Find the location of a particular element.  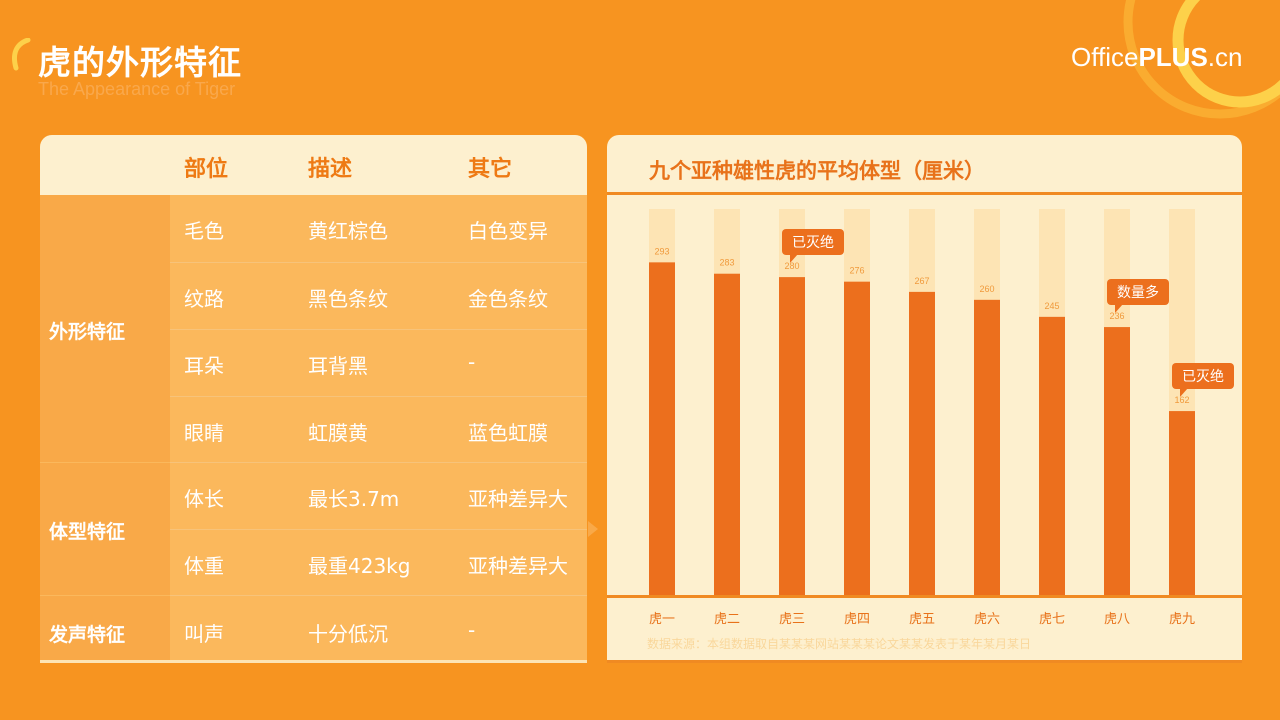

header-other: 其它 is located at coordinates (490, 169).